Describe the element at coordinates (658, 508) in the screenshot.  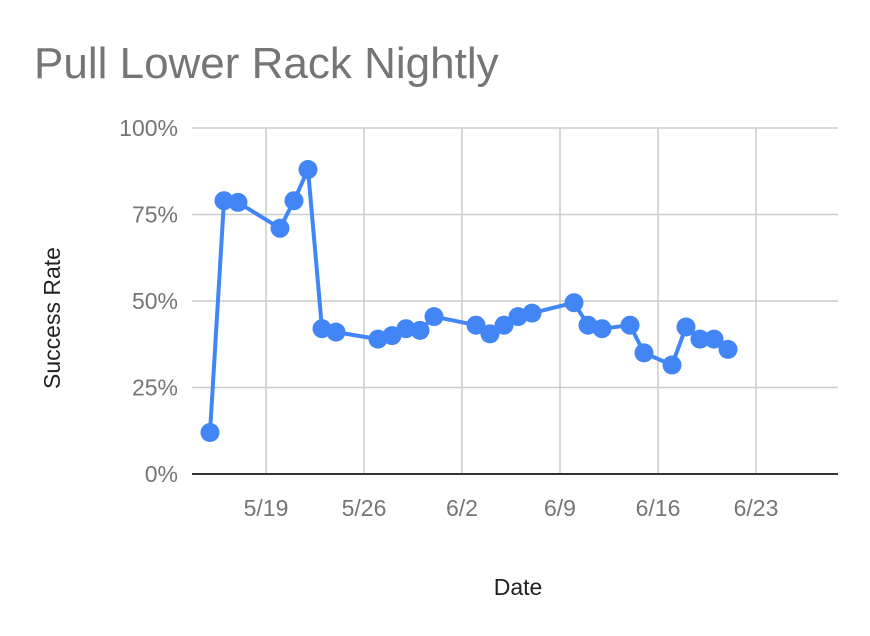
I see `x-tick-label: 6/16` at that location.